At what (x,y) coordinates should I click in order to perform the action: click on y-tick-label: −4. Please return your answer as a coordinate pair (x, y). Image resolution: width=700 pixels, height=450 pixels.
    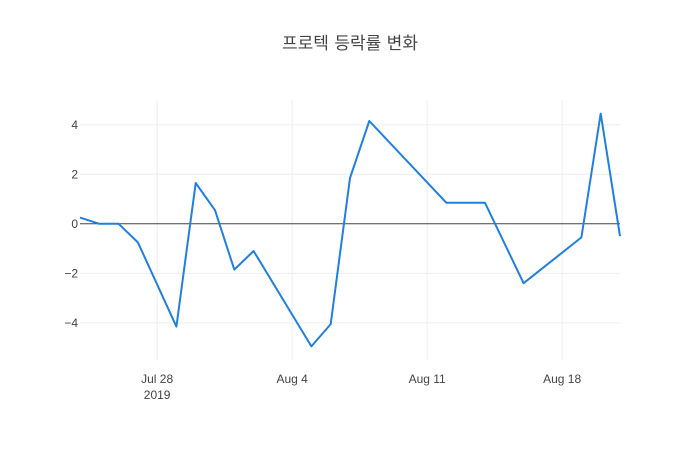
    Looking at the image, I should click on (71, 323).